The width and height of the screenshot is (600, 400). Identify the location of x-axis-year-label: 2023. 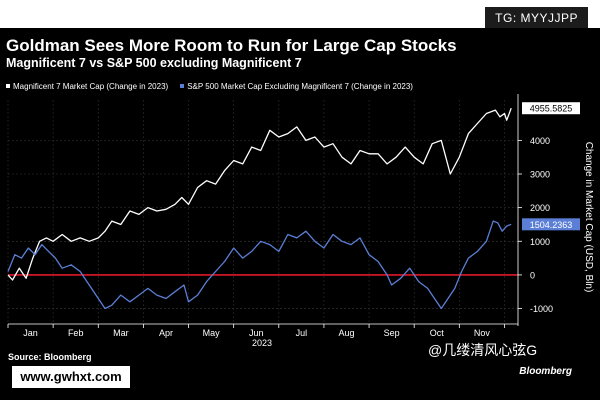
(262, 343).